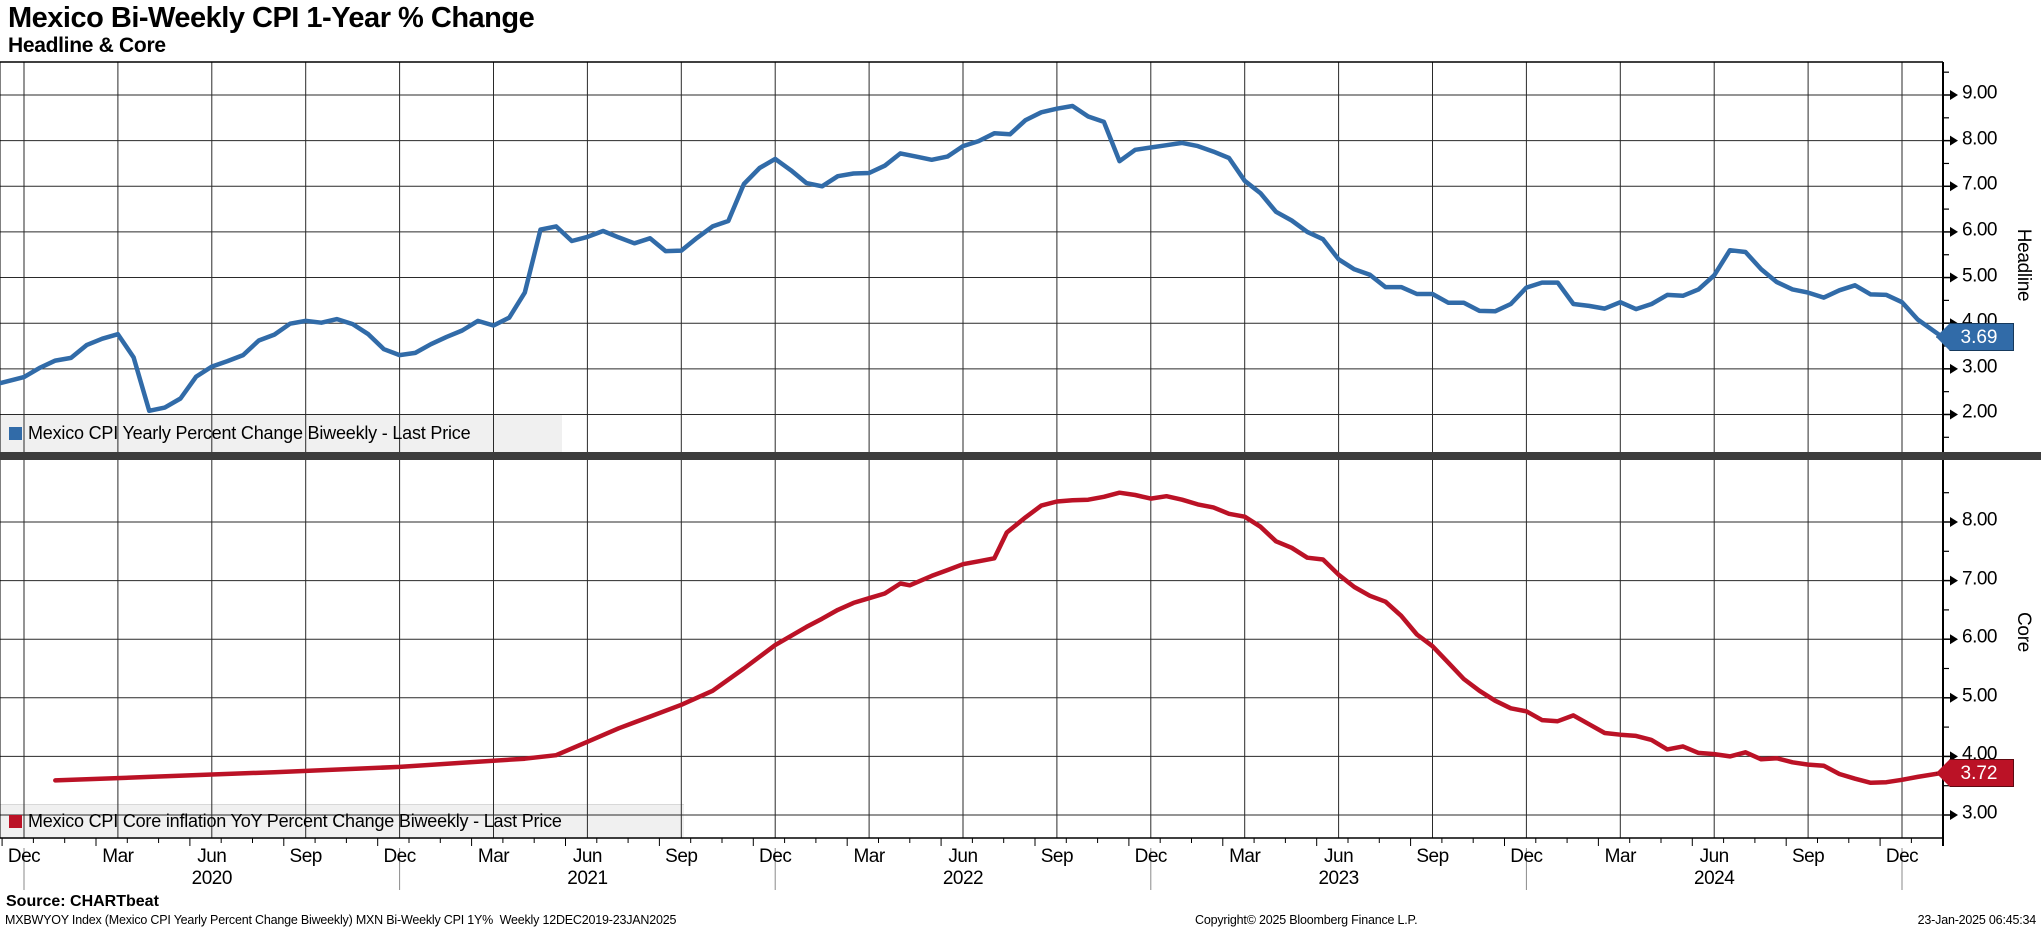 The image size is (2041, 932). Describe the element at coordinates (1306, 920) in the screenshot. I see `footer-copyright: Copyright© 2025 Bloomberg Finance L.P.` at that location.